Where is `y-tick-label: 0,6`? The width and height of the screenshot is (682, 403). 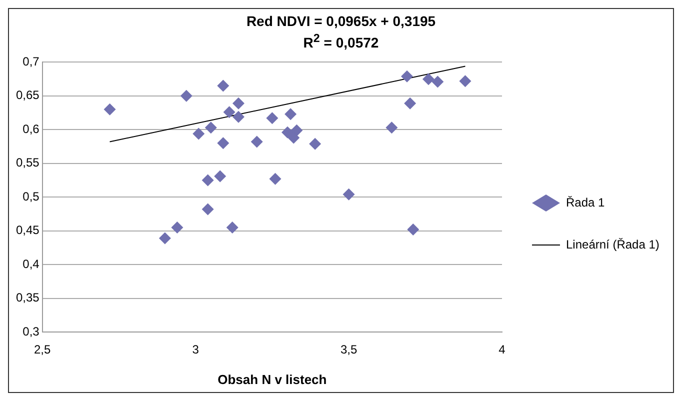
y-tick-label: 0,6 is located at coordinates (31, 129).